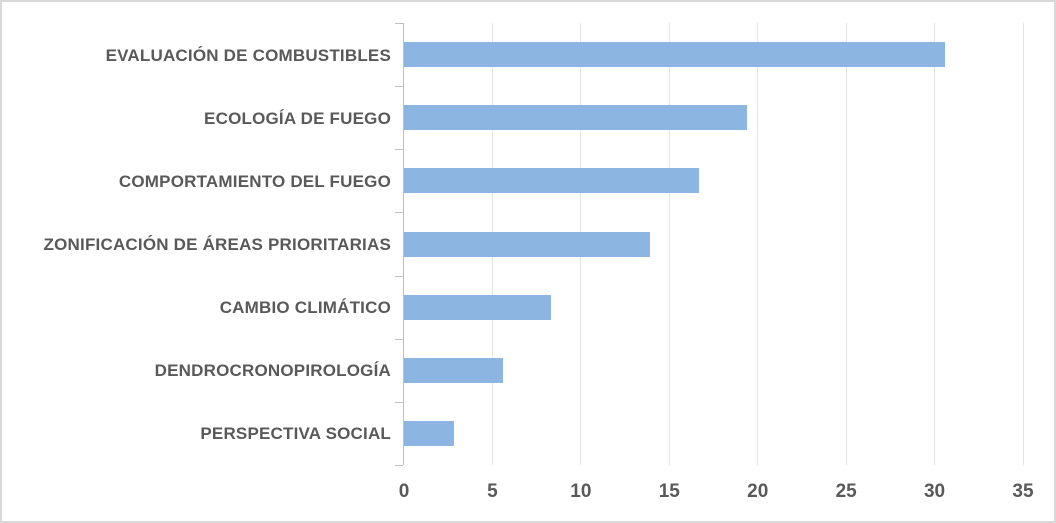 The height and width of the screenshot is (523, 1056). I want to click on x-tick-label: 20, so click(758, 491).